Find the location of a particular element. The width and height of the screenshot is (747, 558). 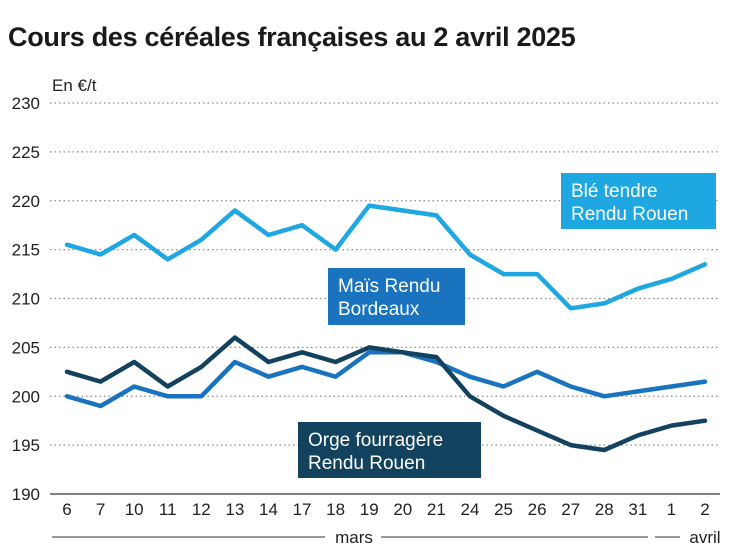

x-tick-label: 6 is located at coordinates (66, 509).